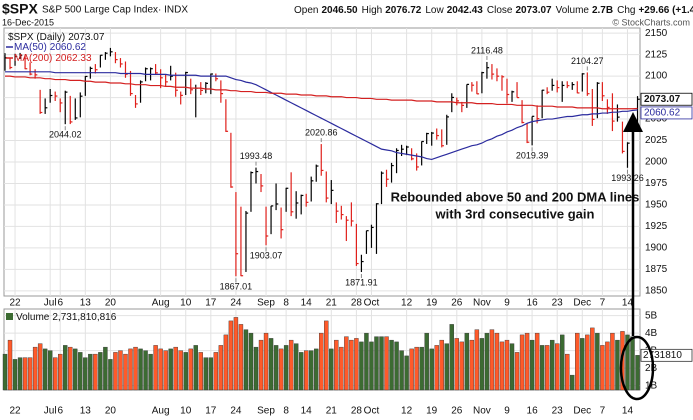 This screenshot has width=693, height=420. Describe the element at coordinates (33, 317) in the screenshot. I see `legend-name: Volume` at that location.